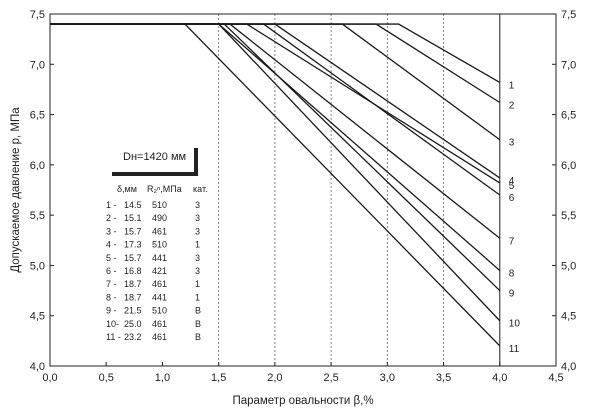 The width and height of the screenshot is (594, 416). Describe the element at coordinates (512, 294) in the screenshot. I see `series-label-9: 9` at that location.